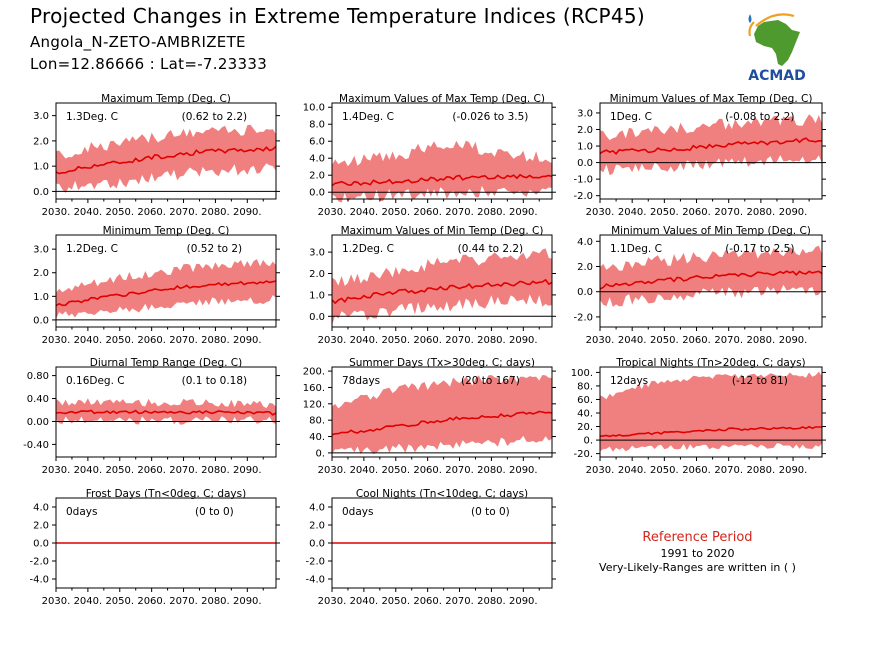 This screenshot has width=879, height=659. Describe the element at coordinates (314, 108) in the screenshot. I see `y-tick-label: 10.0` at that location.